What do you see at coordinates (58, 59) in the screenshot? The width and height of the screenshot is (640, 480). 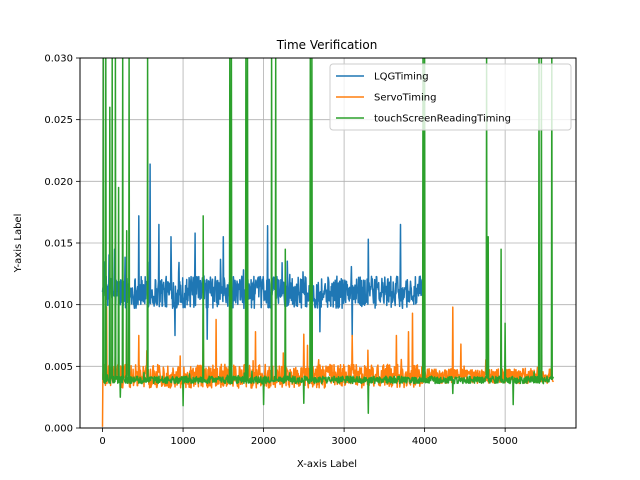 I see `y-tick-label: 0.030` at bounding box center [58, 59].